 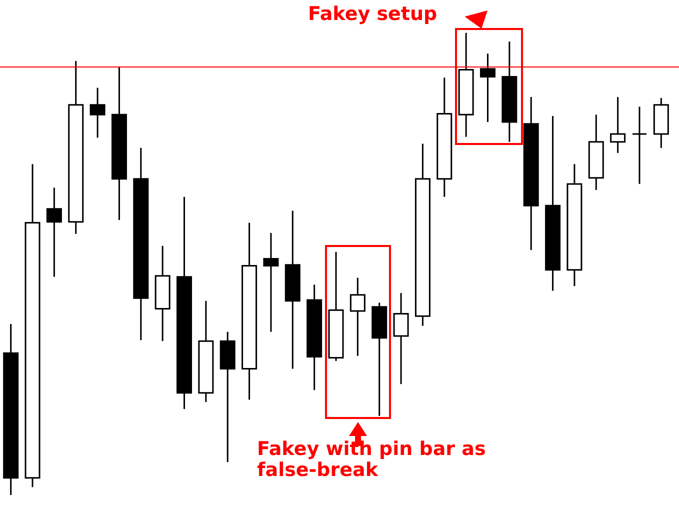 I want to click on text: Fakey setup, so click(x=373, y=14).